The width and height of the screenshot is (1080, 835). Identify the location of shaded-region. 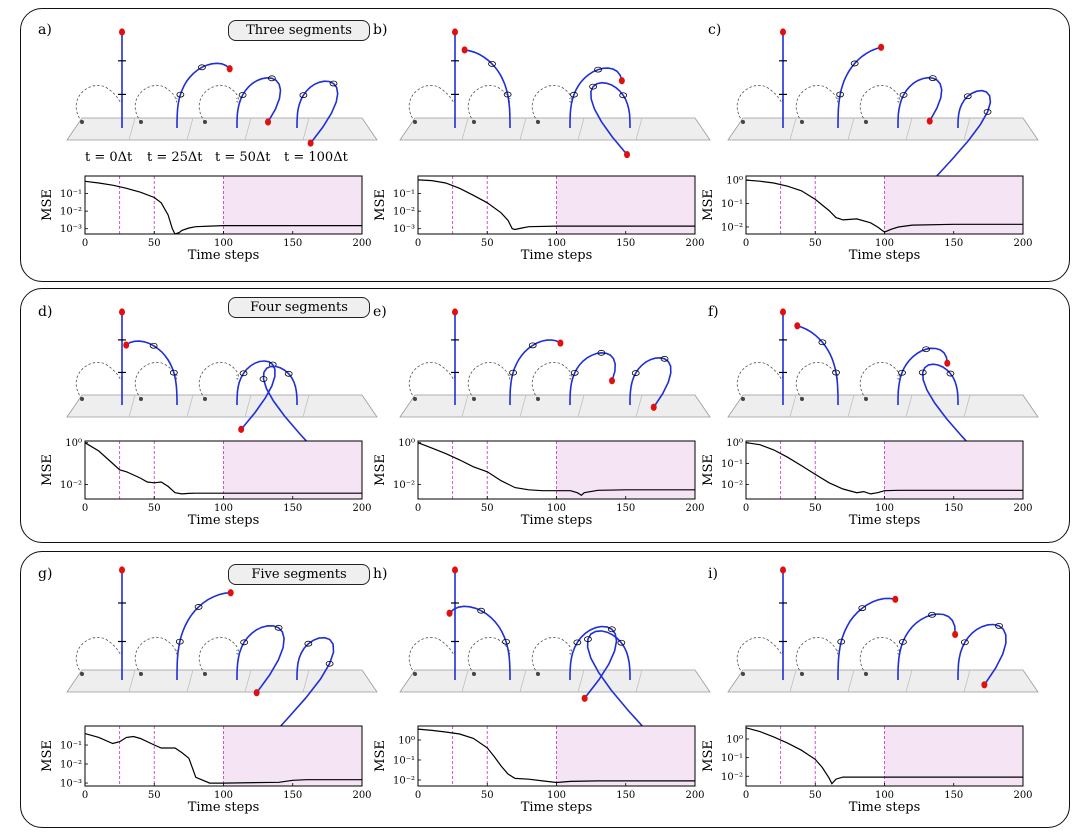
(625, 205).